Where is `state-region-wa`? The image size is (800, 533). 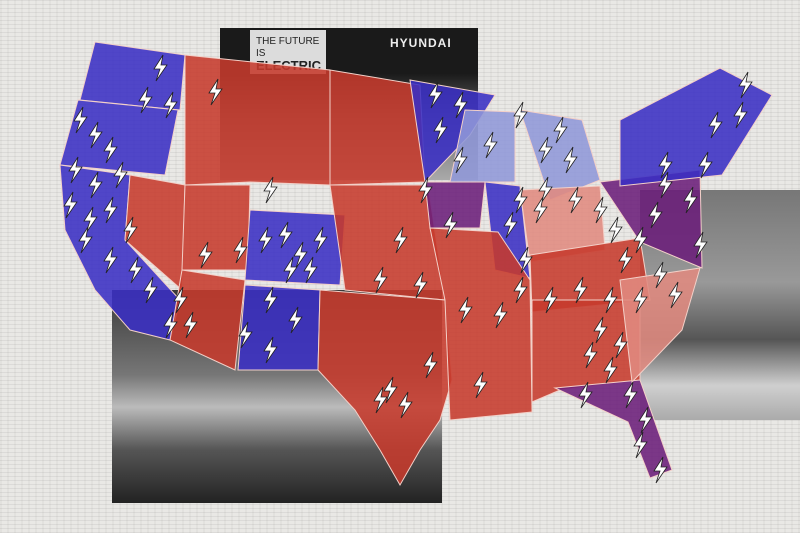 state-region-wa is located at coordinates (132, 76).